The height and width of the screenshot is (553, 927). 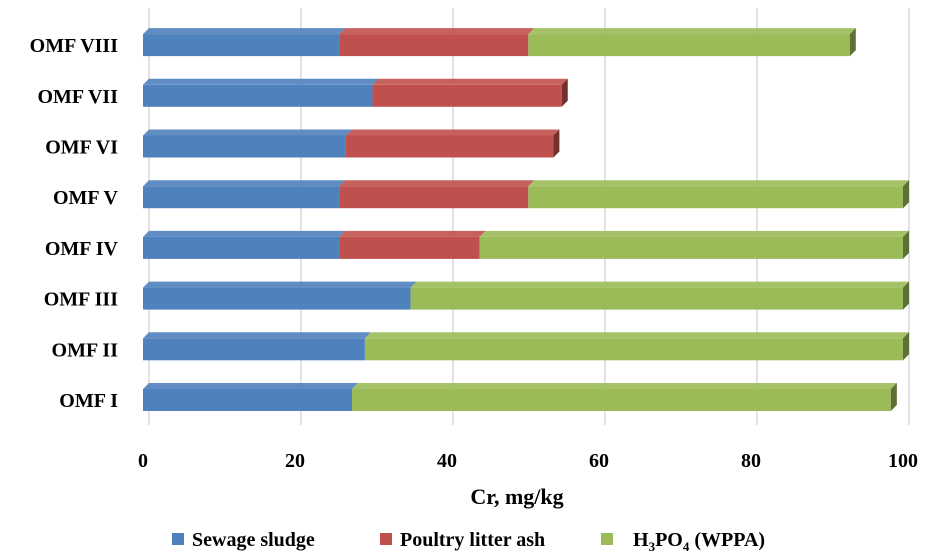 What do you see at coordinates (699, 541) in the screenshot?
I see `legend-label: H3PO4 (WPPA)` at bounding box center [699, 541].